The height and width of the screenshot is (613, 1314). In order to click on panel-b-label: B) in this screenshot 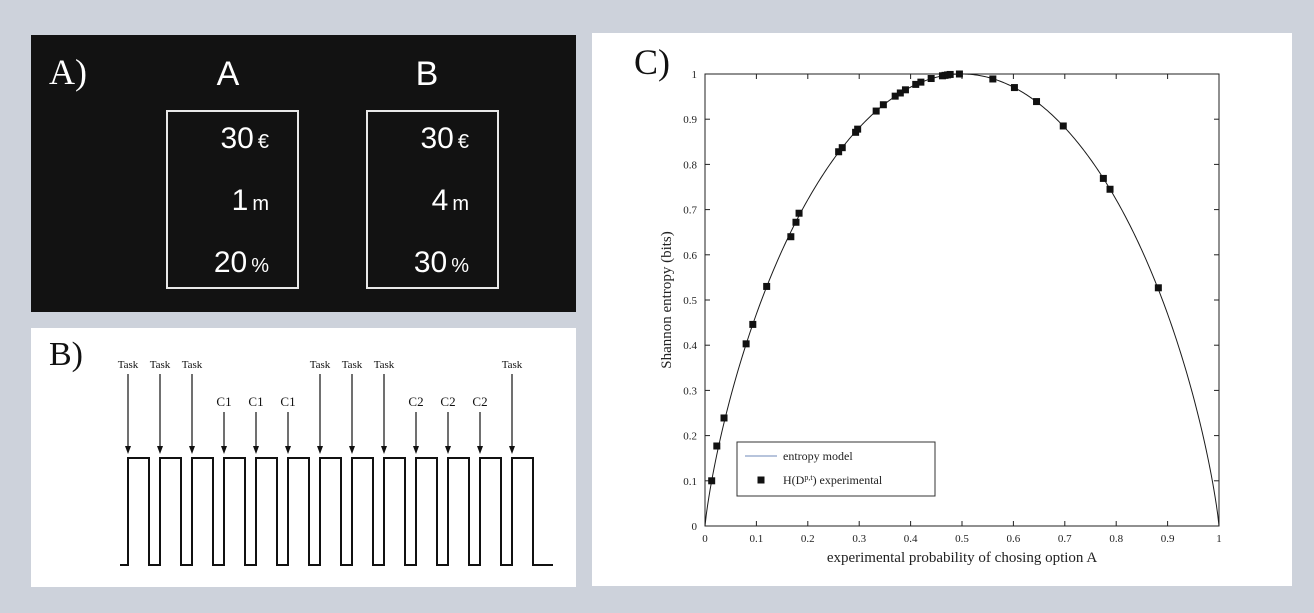, I will do `click(66, 354)`.